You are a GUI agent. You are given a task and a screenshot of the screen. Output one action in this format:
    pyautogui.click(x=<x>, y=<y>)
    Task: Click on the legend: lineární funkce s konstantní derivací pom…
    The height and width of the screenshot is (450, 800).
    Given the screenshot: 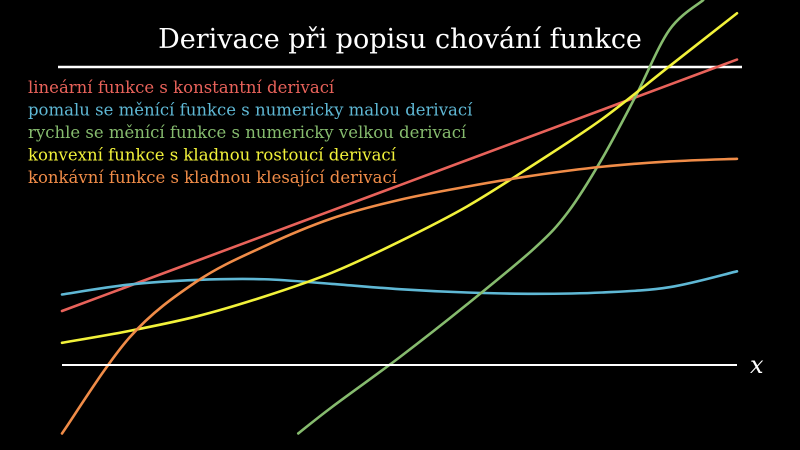 What is the action you would take?
    pyautogui.click(x=250, y=132)
    